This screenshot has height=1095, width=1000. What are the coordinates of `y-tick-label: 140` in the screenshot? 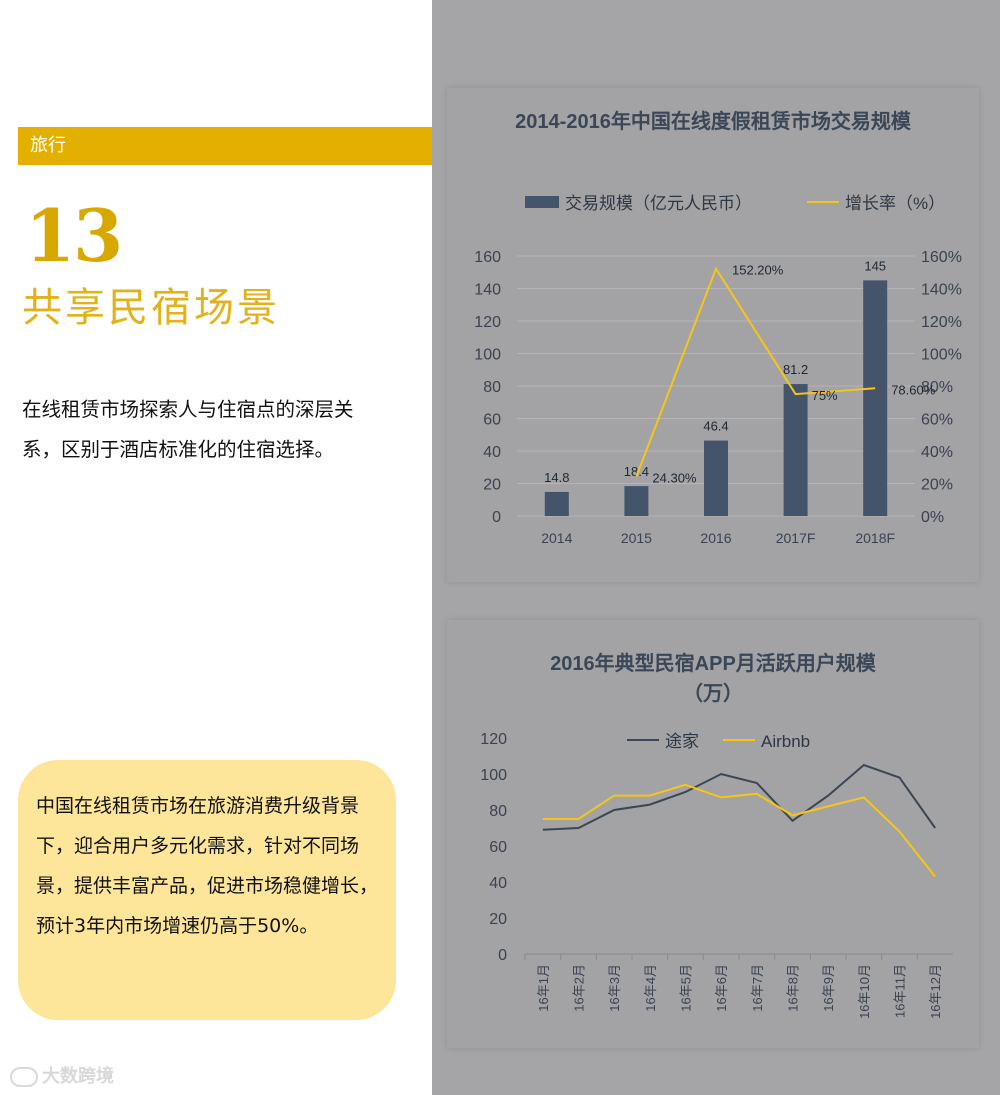 It's located at (487, 290).